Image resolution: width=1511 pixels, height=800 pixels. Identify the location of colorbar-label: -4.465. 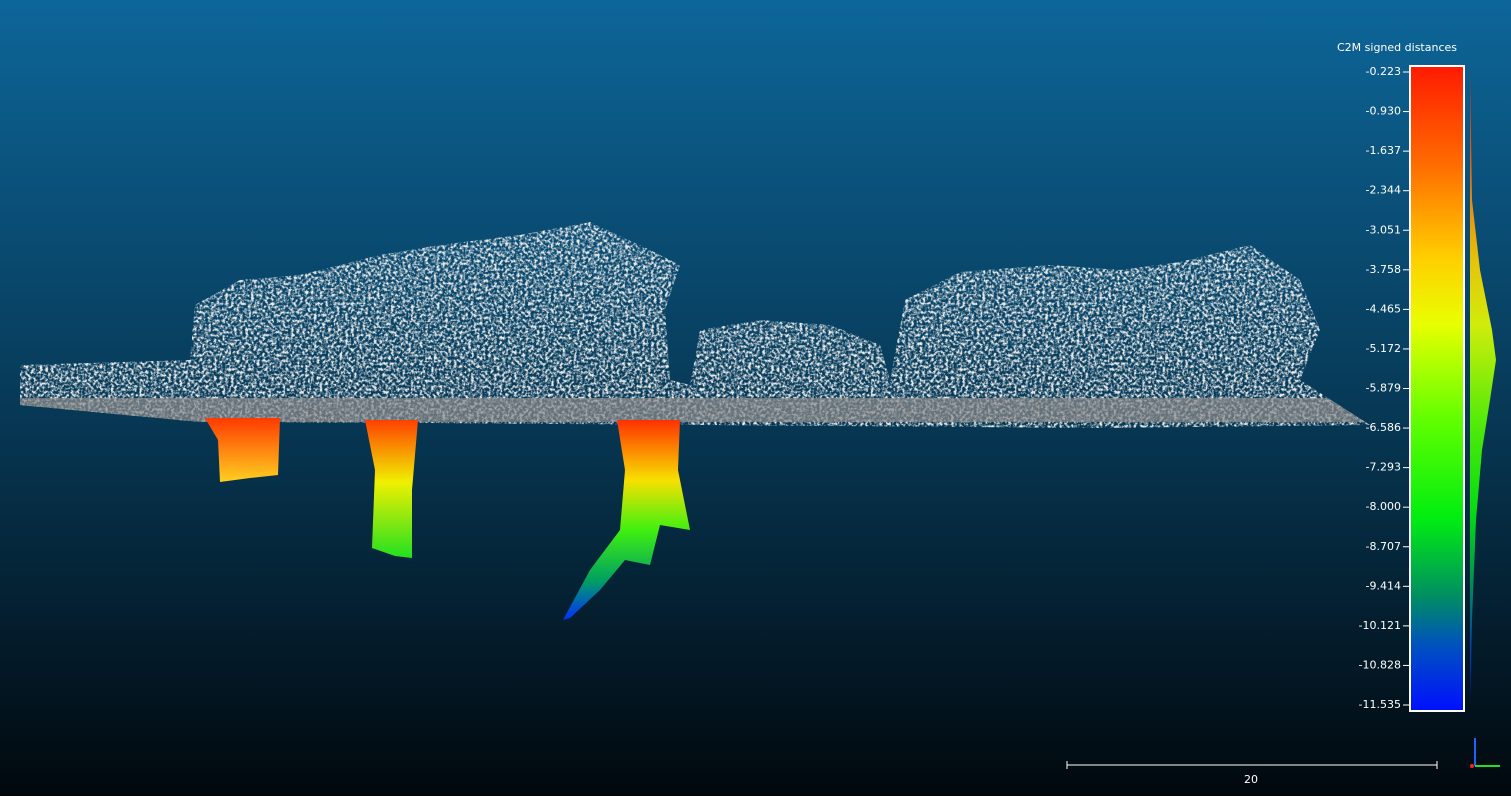
(1383, 308).